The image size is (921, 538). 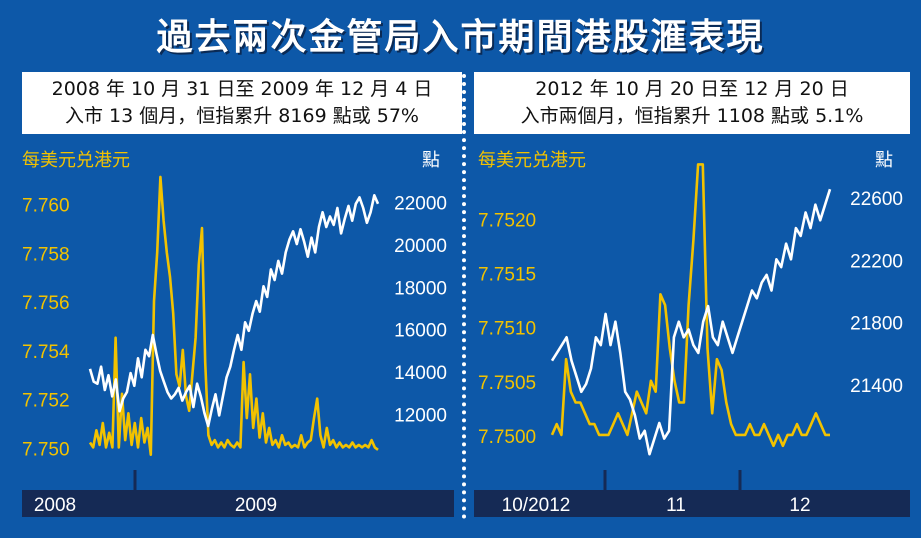 What do you see at coordinates (507, 329) in the screenshot?
I see `left-tick-label: 7.7510` at bounding box center [507, 329].